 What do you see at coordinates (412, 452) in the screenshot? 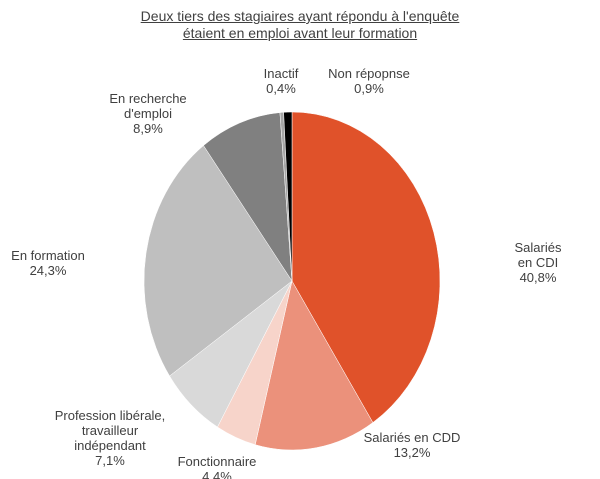
I see `value-label: 13,2%` at bounding box center [412, 452].